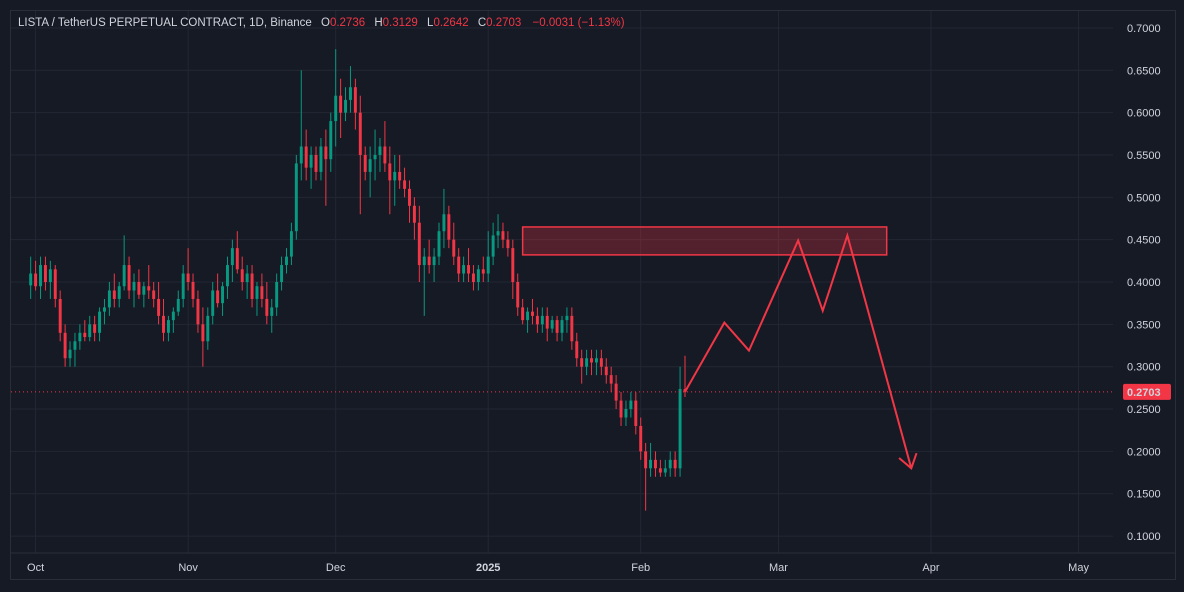 Image resolution: width=1184 pixels, height=592 pixels. I want to click on x-tick-label: Nov, so click(188, 568).